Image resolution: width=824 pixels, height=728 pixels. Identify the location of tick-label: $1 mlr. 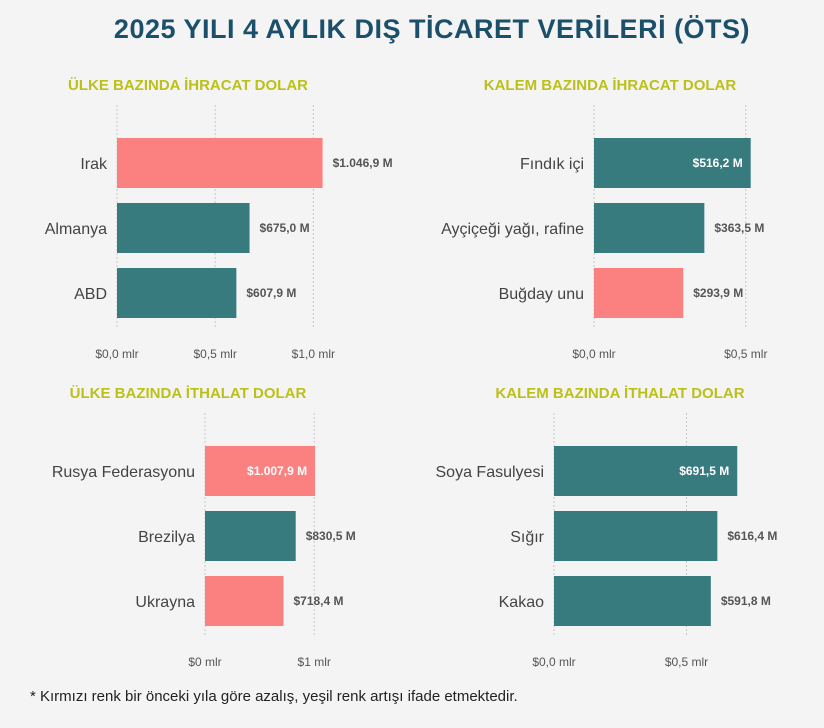
(314, 662).